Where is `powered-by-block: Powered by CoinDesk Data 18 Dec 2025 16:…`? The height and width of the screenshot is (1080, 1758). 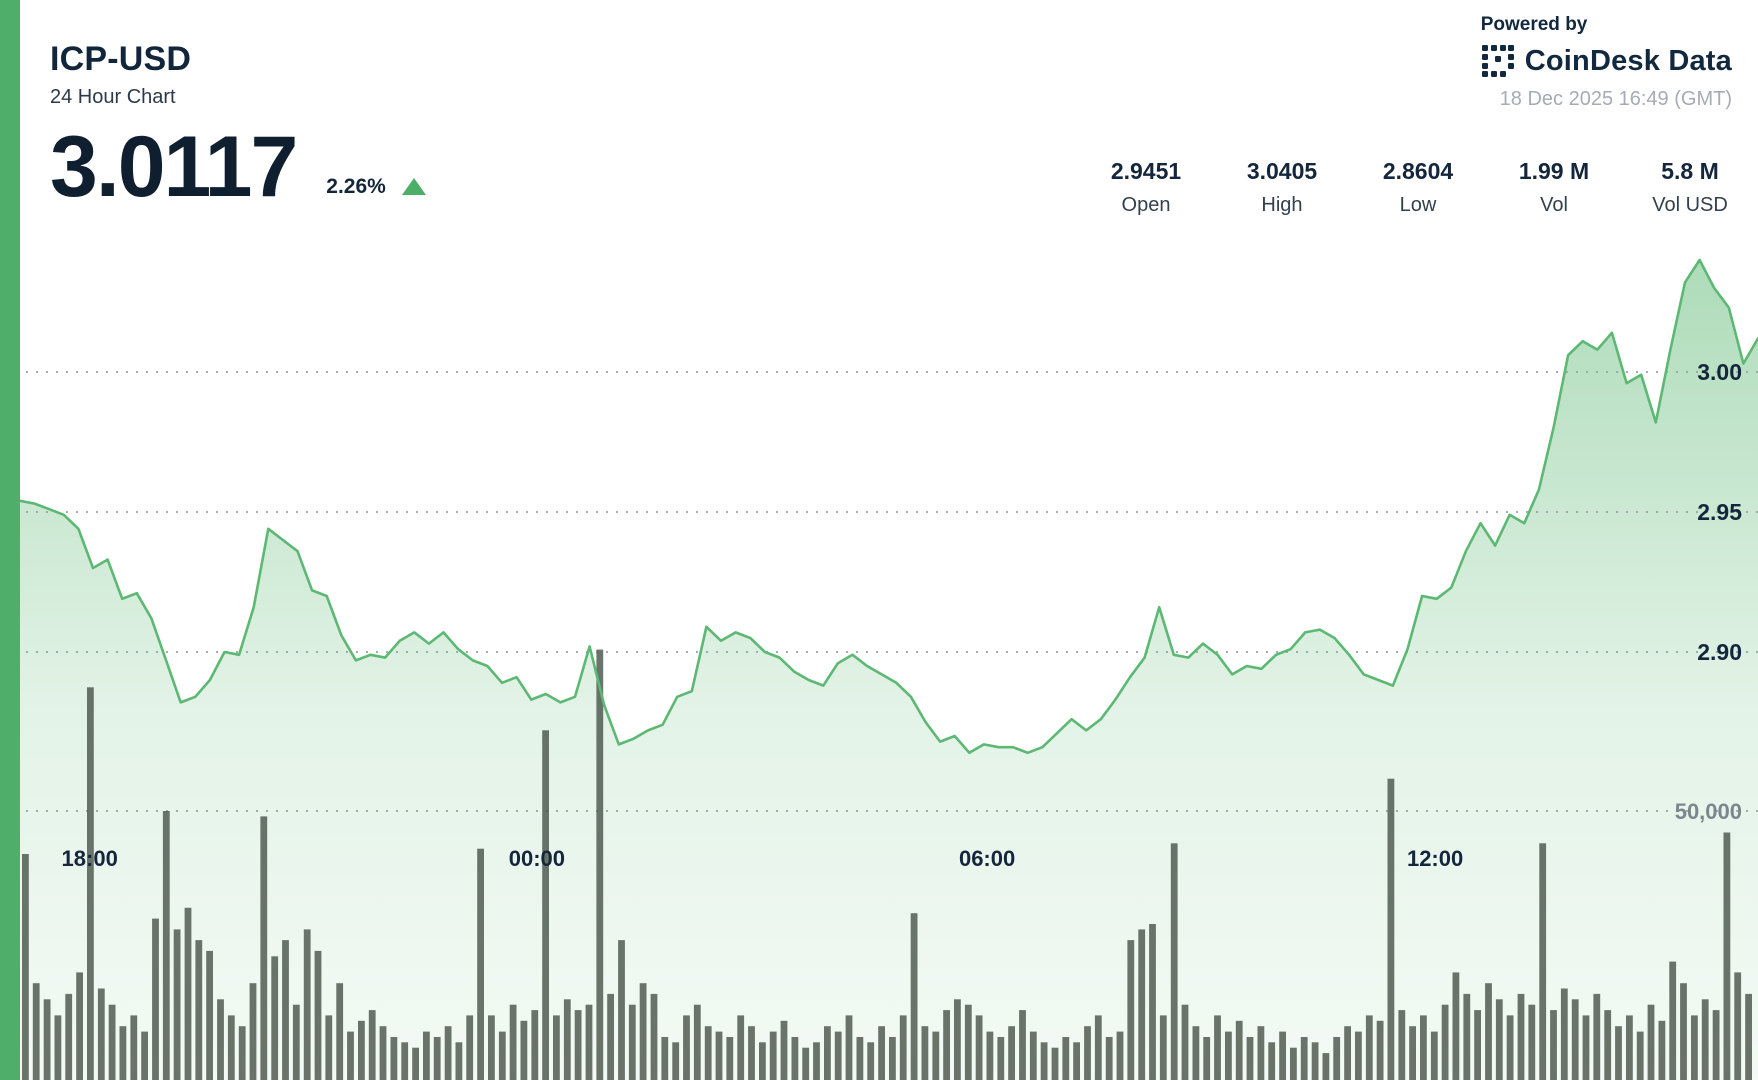 powered-by-block: Powered by CoinDesk Data 18 Dec 2025 16:… is located at coordinates (1606, 62).